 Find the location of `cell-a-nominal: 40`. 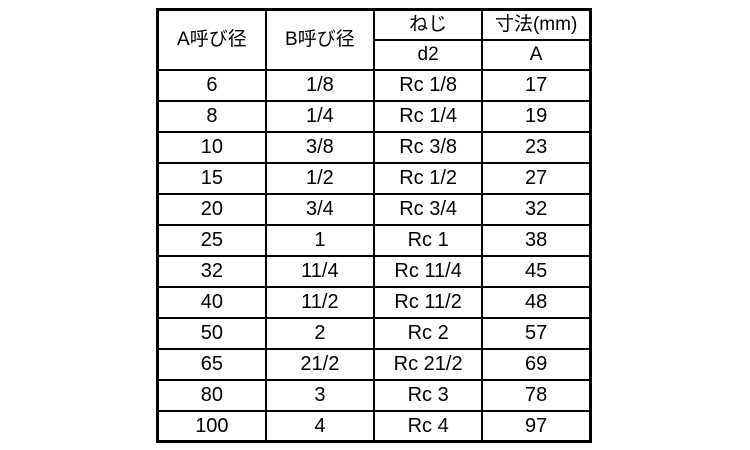

cell-a-nominal: 40 is located at coordinates (211, 302).